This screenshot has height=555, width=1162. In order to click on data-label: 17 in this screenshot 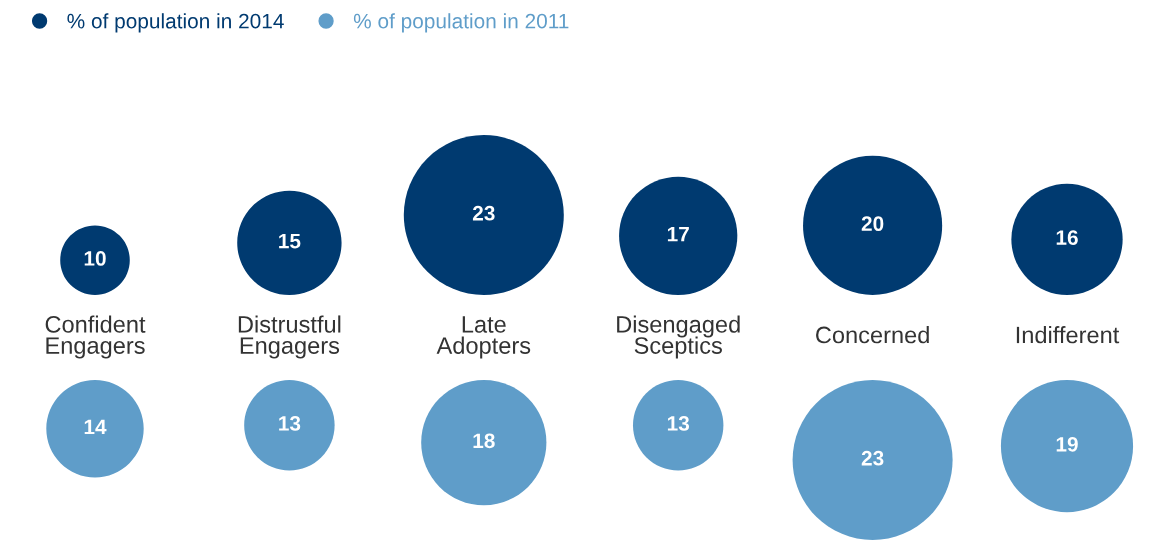, I will do `click(678, 234)`.